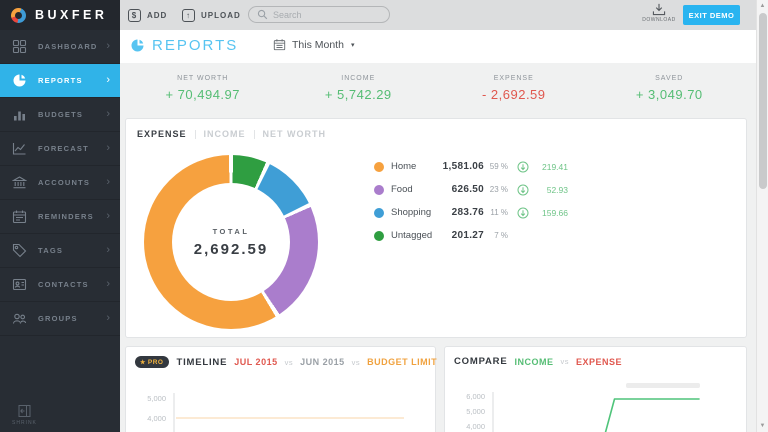  Describe the element at coordinates (669, 88) in the screenshot. I see `stat-saved: SAVED + 3,049.70` at that location.